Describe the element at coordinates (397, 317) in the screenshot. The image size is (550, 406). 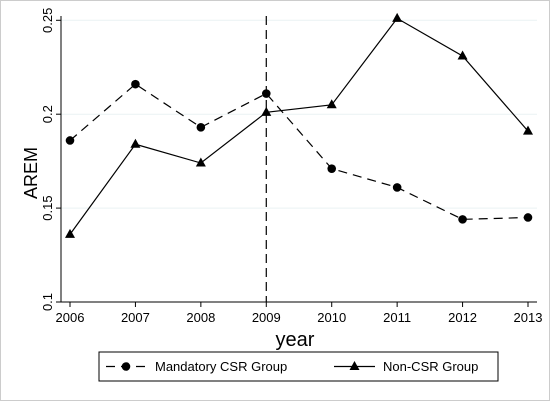
I see `x-tick-label: 2011` at that location.